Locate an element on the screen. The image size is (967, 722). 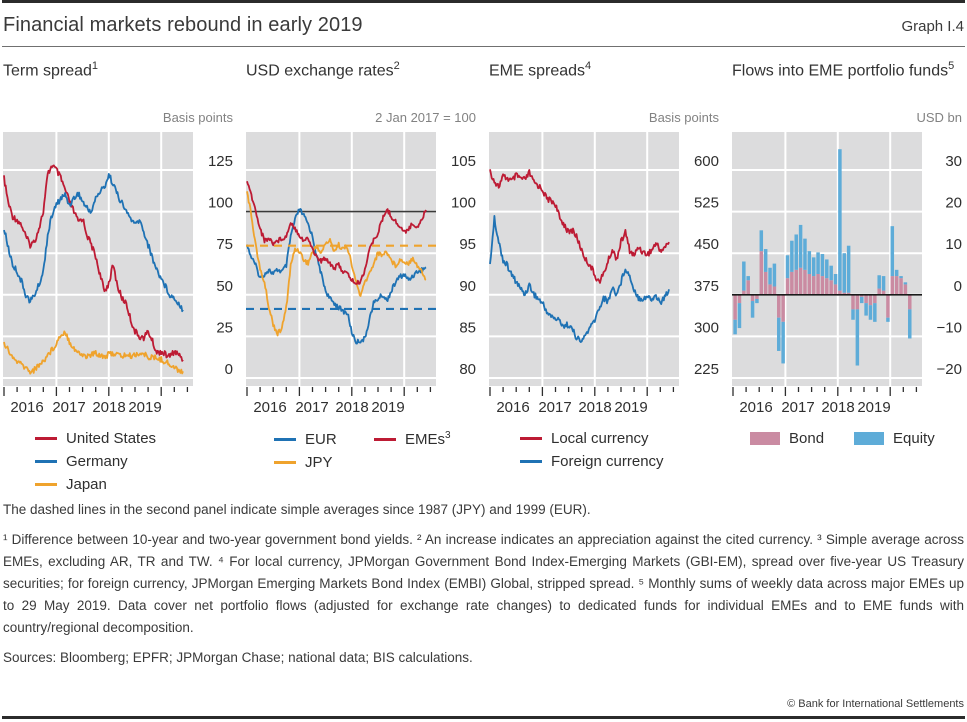
svg-text: 80 is located at coordinates (467, 369).